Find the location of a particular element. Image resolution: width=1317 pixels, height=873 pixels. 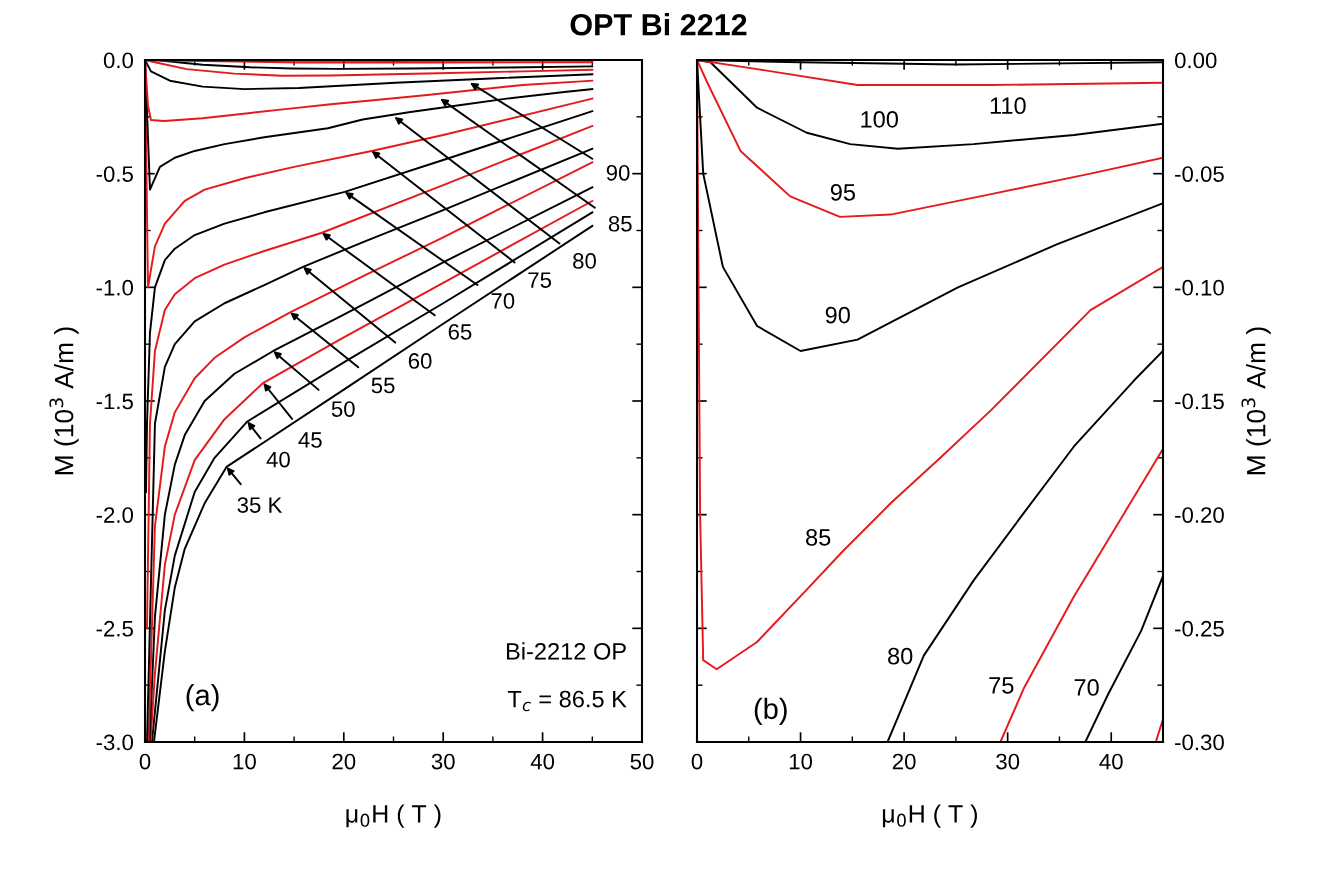

y-tick-label: -0.10 is located at coordinates (1199, 287).